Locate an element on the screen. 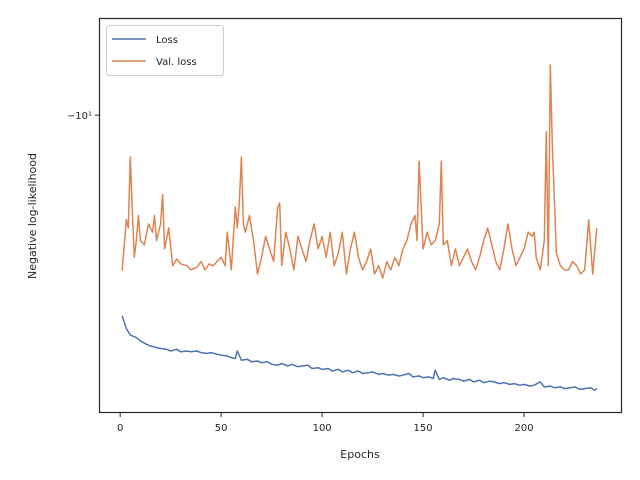  x-tick-label: 0 is located at coordinates (120, 428).